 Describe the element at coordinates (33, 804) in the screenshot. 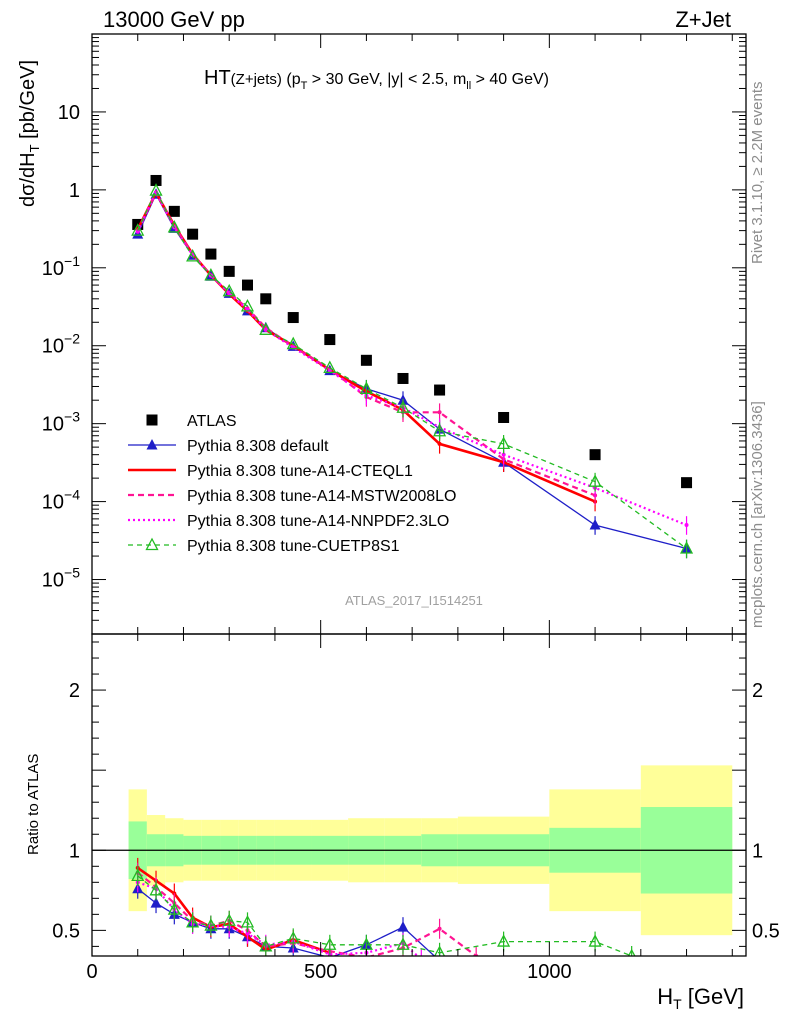

I see `ratio-y-axis-label: Ratio to ATLAS` at that location.